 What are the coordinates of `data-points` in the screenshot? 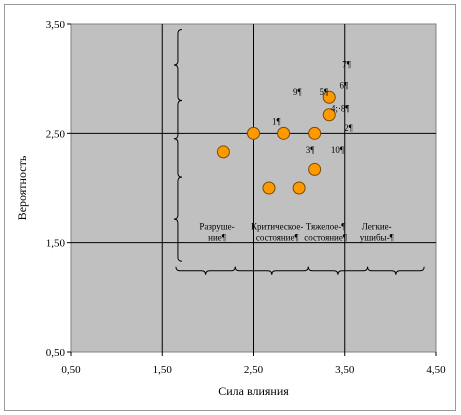 It's located at (276, 142).